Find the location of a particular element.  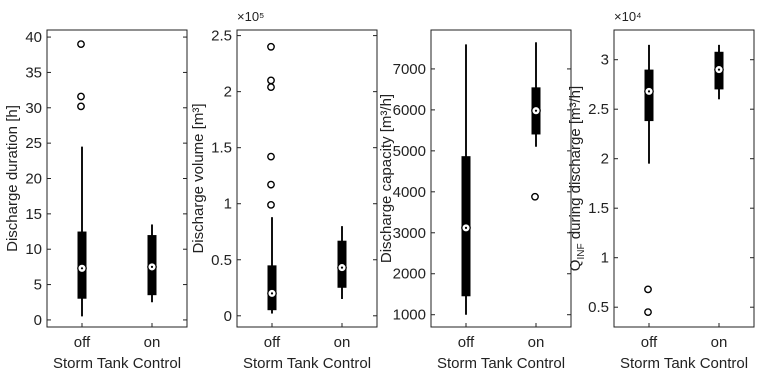

box-body is located at coordinates (272, 288).